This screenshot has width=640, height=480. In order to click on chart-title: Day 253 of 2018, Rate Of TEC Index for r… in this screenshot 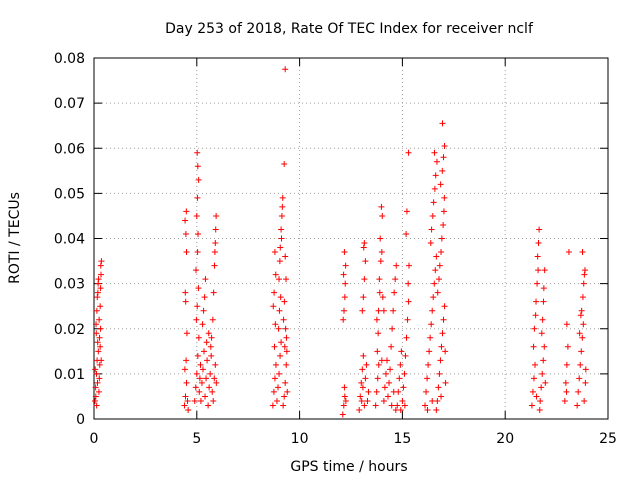, I will do `click(349, 29)`.